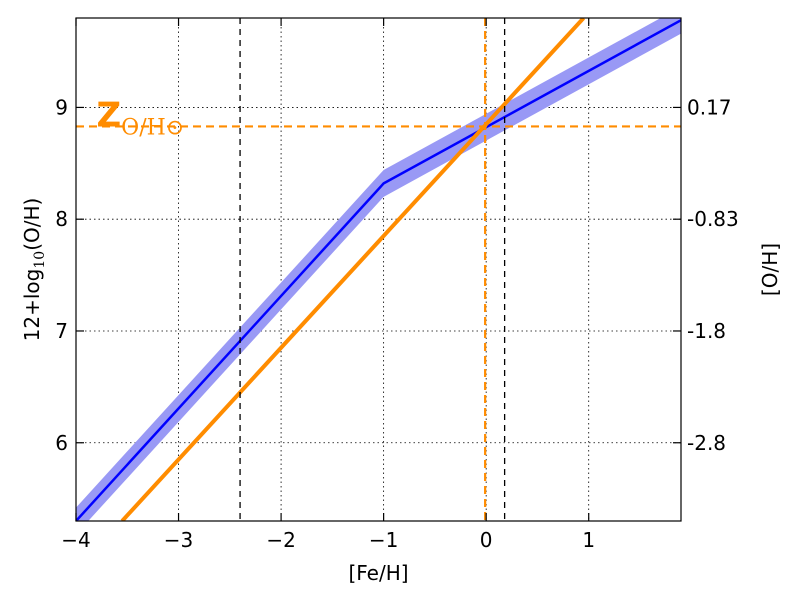 This screenshot has width=800, height=600. I want to click on x-tick-label: −2, so click(280, 540).